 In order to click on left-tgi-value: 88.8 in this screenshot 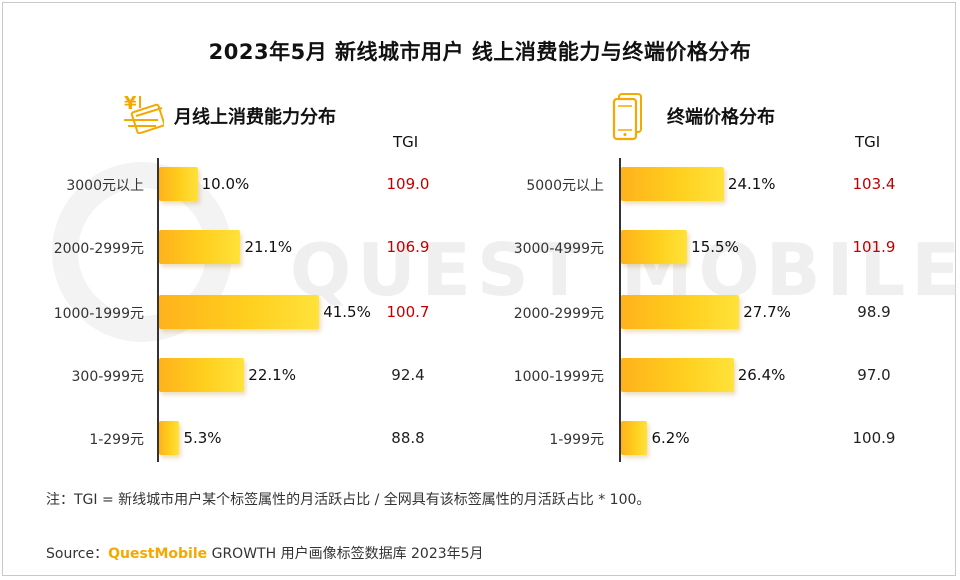, I will do `click(408, 438)`.